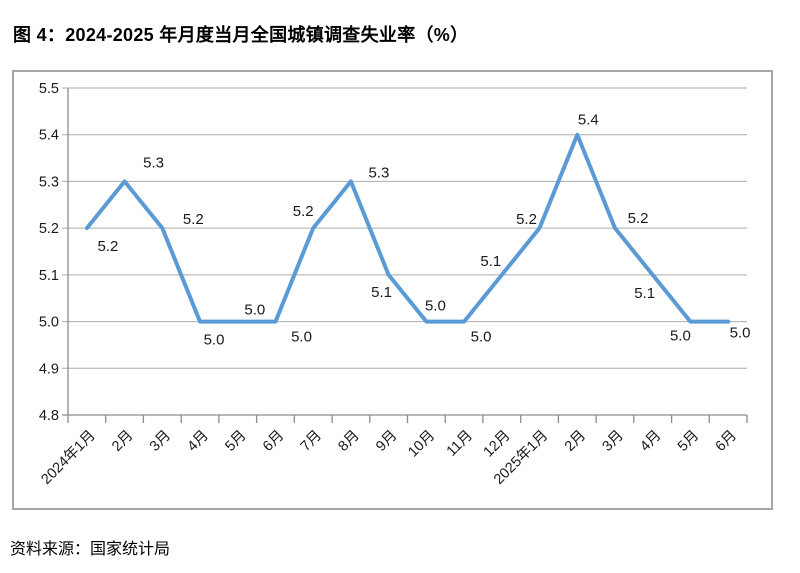 This screenshot has height=573, width=800. I want to click on x-tick-label: 11月, so click(460, 444).